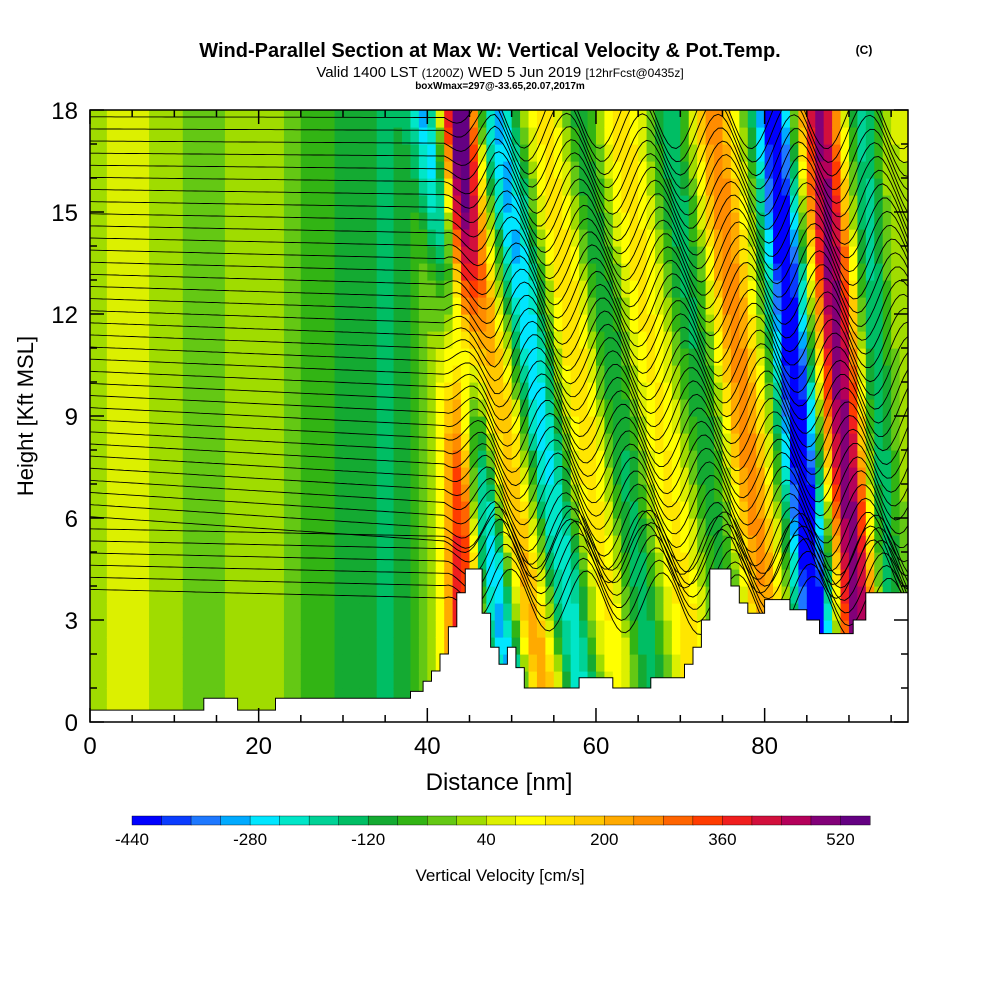 The height and width of the screenshot is (1000, 1000). I want to click on x-axis-title: Distance [nm], so click(499, 782).